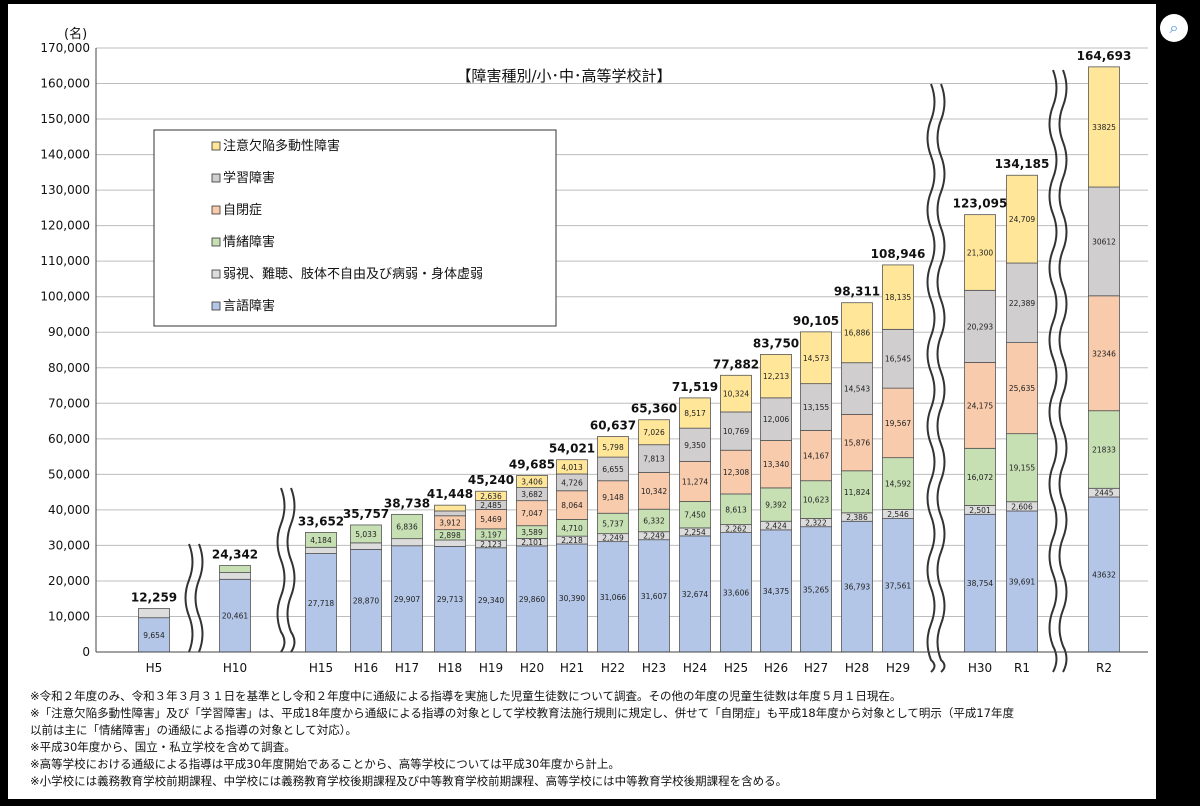 This screenshot has height=806, width=1200. What do you see at coordinates (816, 321) in the screenshot?
I see `total-label: 90,105` at bounding box center [816, 321].